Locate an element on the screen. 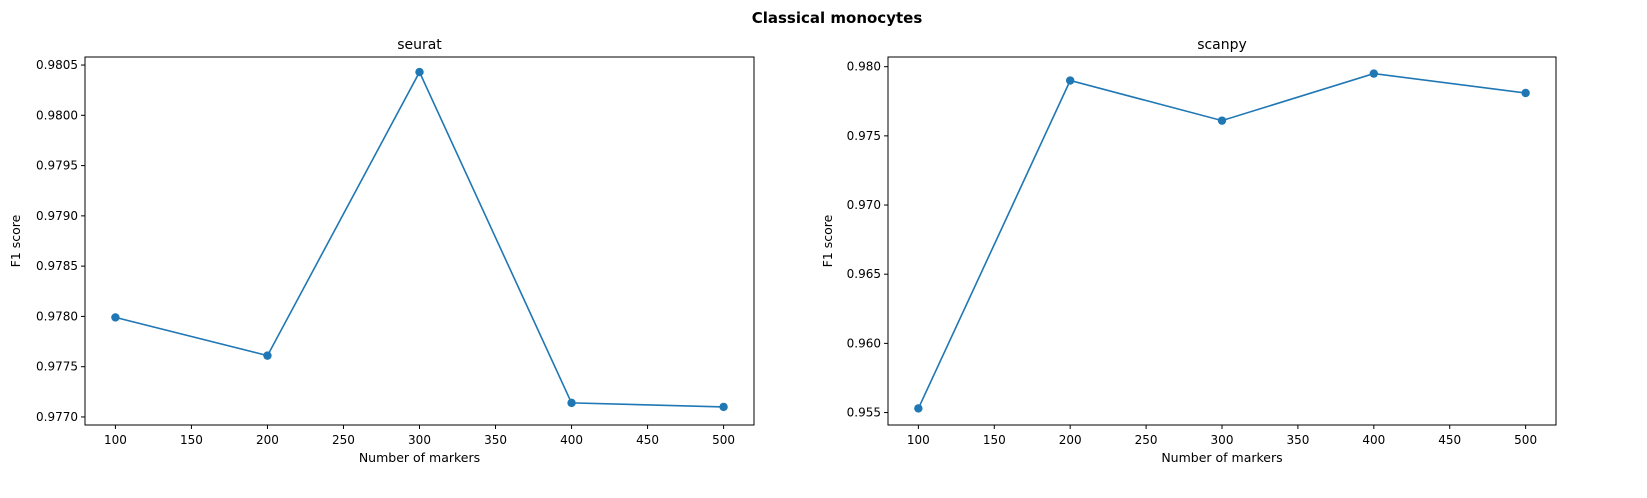 This screenshot has height=498, width=1647. y-tick-label: 0.960 is located at coordinates (864, 343).